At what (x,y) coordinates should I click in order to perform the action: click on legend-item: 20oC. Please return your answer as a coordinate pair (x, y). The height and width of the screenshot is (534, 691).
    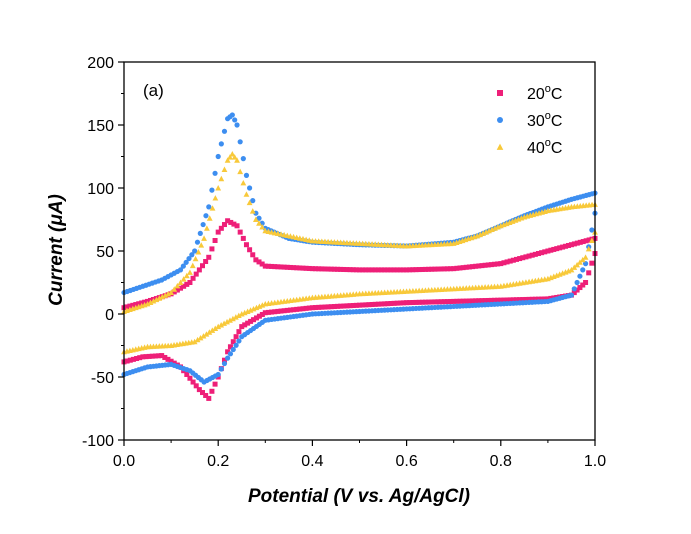
    Looking at the image, I should click on (529, 93).